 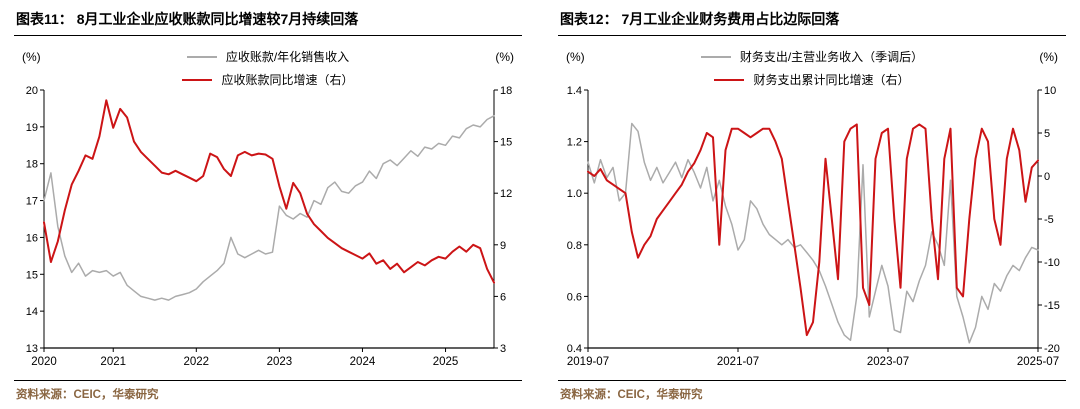 What do you see at coordinates (738, 362) in the screenshot?
I see `svg-text: 2021-07` at bounding box center [738, 362].